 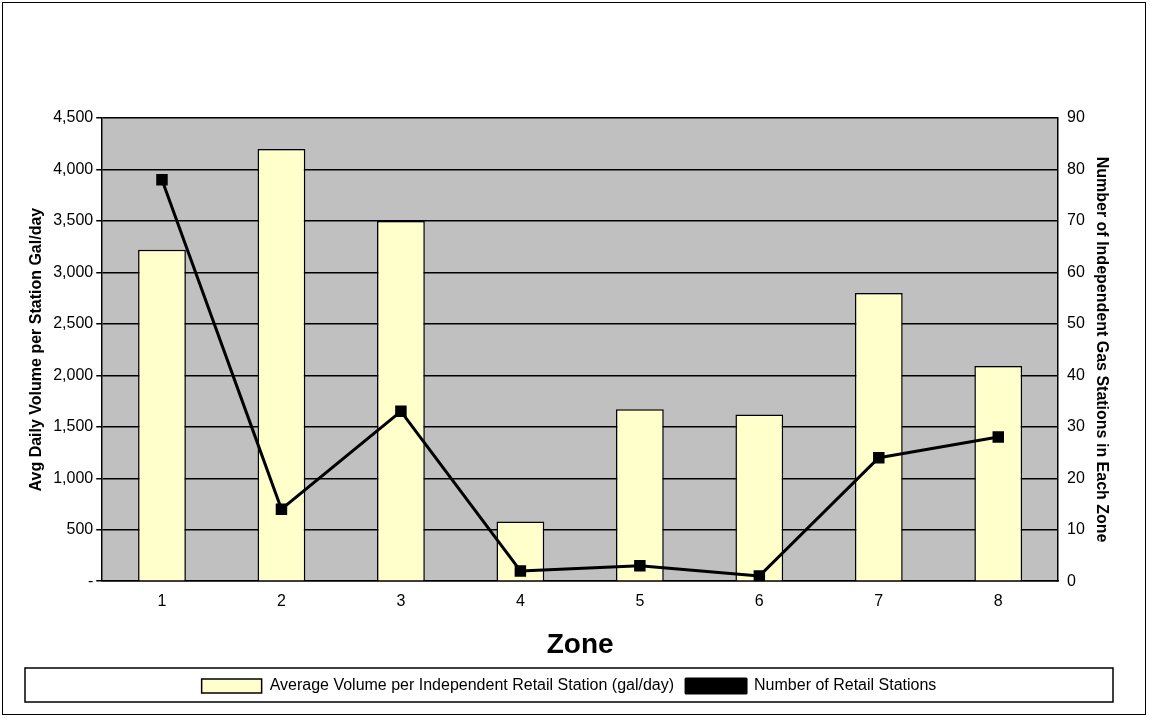 I want to click on y-tick-label: 4,500, so click(x=73, y=117).